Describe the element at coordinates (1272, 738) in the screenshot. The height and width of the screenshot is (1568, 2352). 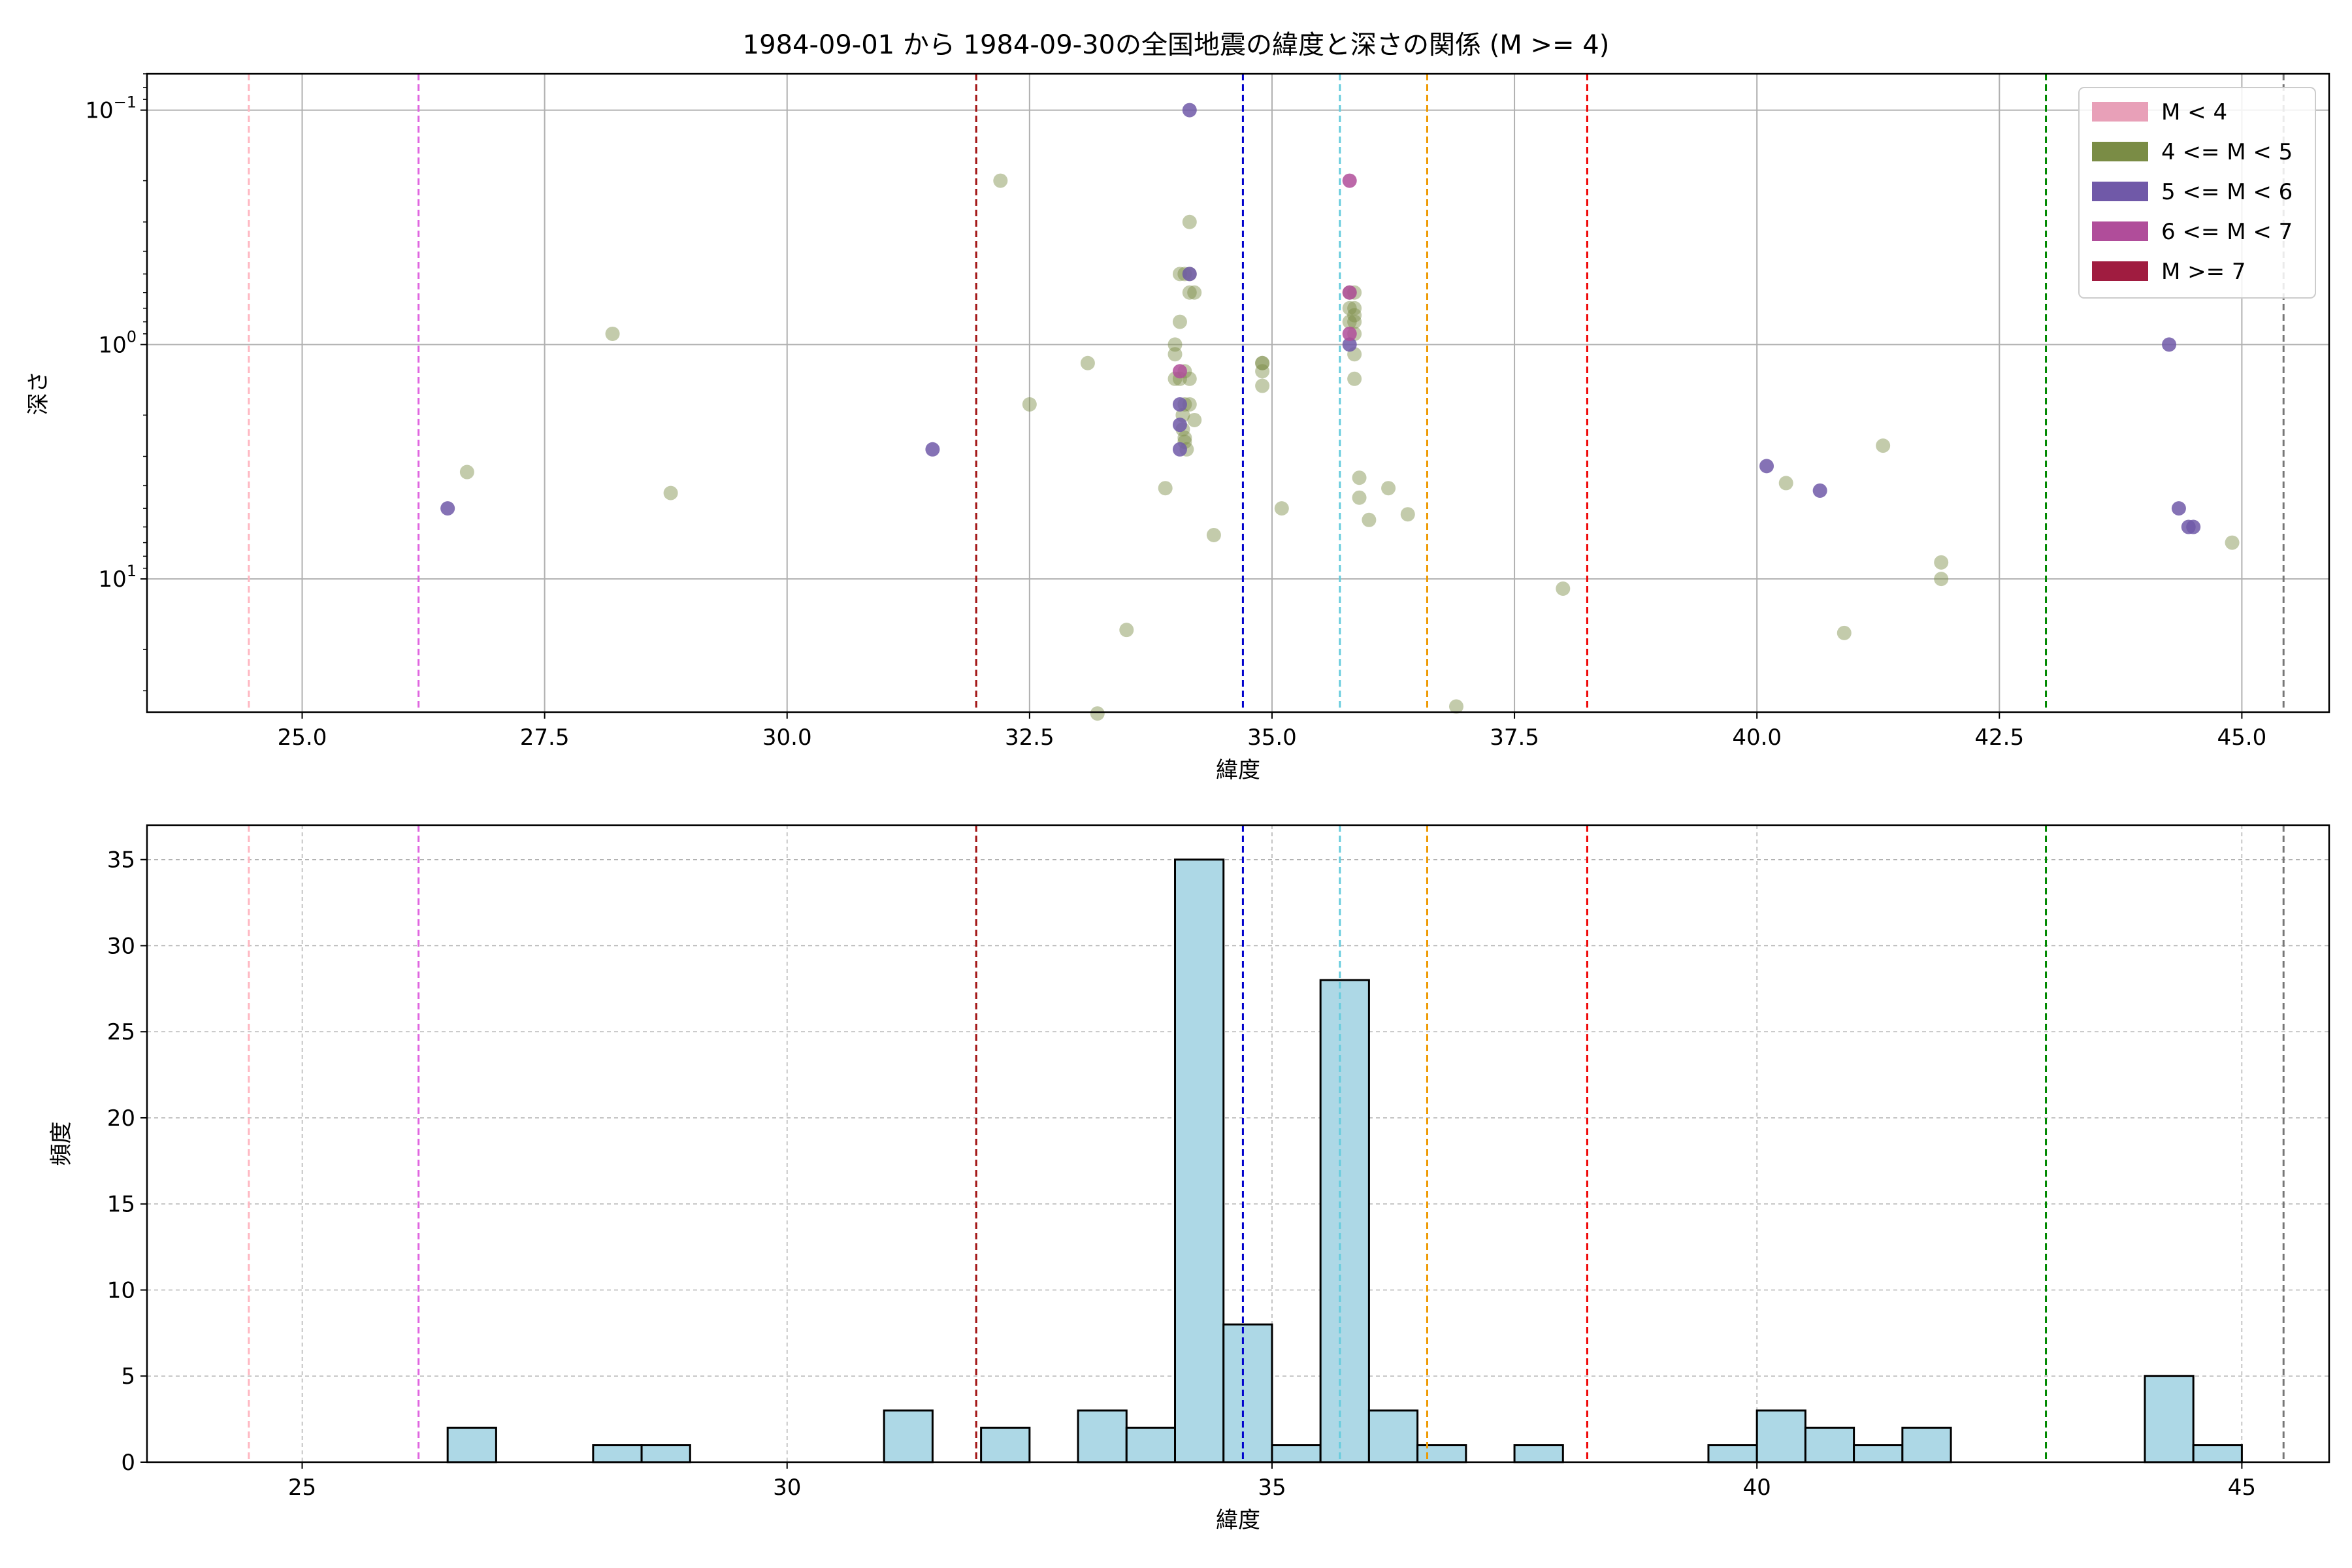
I see `scatter-x-tick-label: 35.0` at that location.